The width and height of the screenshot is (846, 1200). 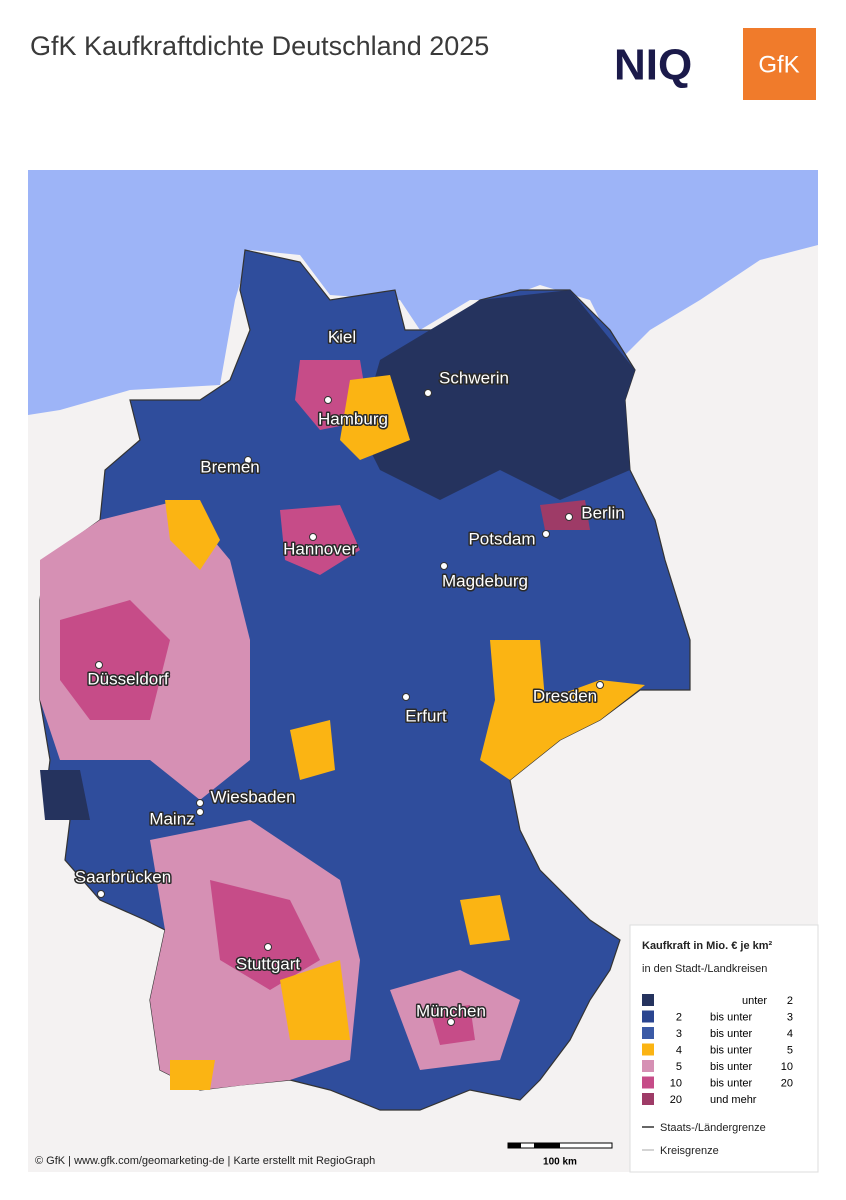 I want to click on legend-from: 10, so click(x=676, y=1083).